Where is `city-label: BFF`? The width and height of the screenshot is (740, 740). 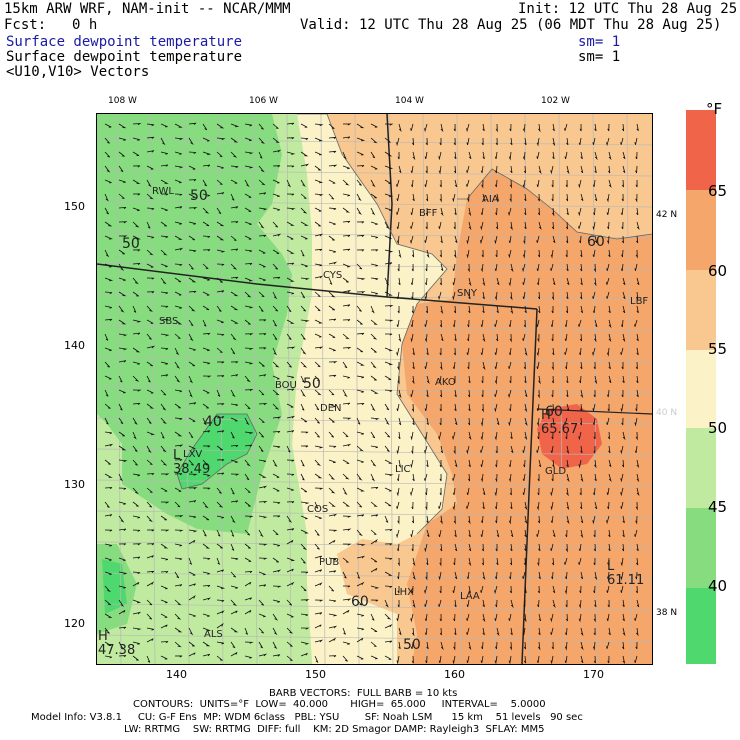 city-label: BFF is located at coordinates (428, 213).